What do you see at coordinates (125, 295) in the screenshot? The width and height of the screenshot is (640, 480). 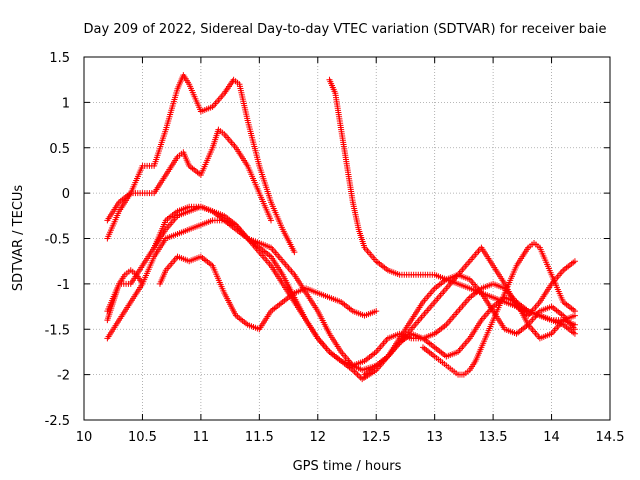 I see `series-sat-j` at bounding box center [125, 295].